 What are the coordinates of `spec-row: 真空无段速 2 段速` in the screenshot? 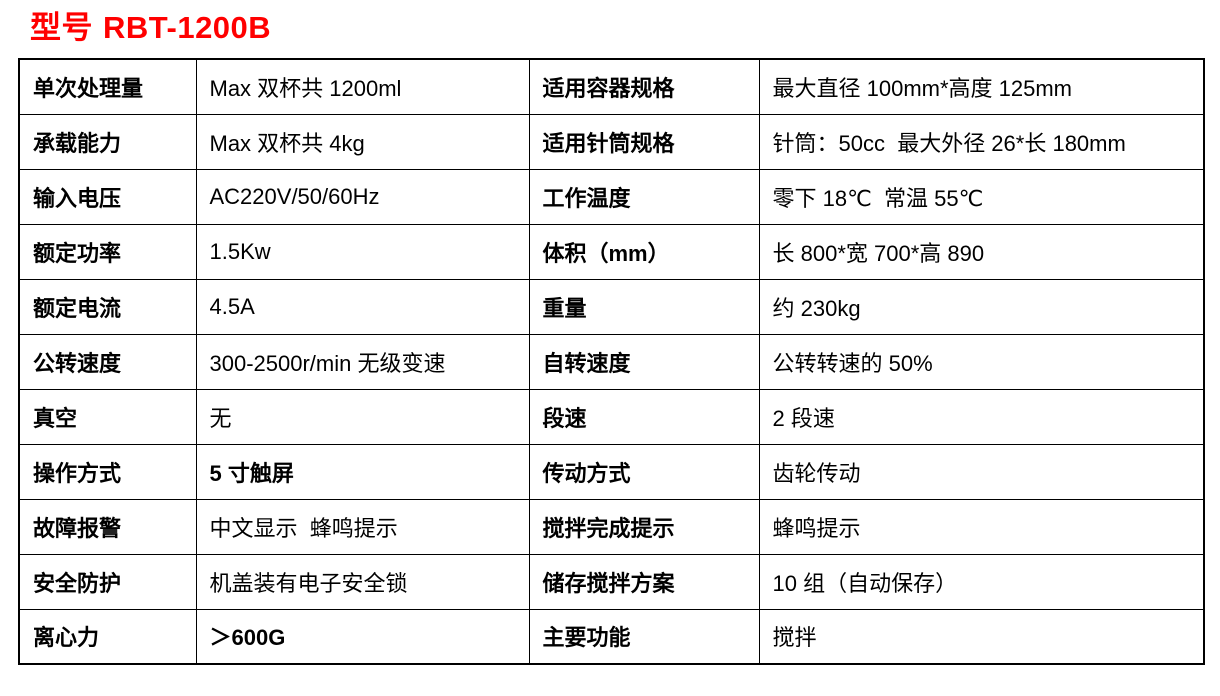 It's located at (611, 416).